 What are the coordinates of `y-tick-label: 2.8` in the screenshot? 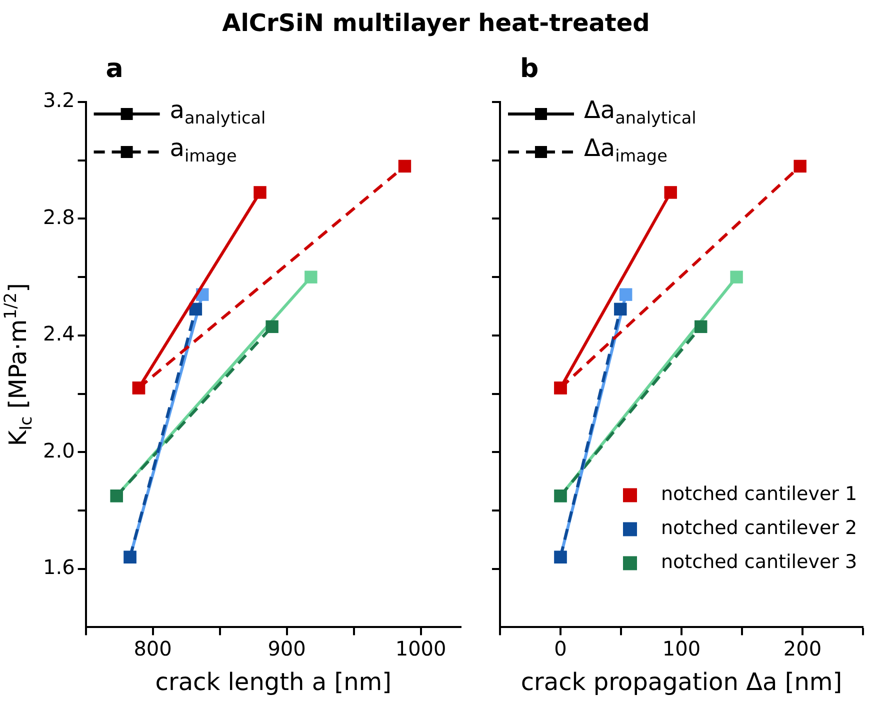 It's located at (58, 216).